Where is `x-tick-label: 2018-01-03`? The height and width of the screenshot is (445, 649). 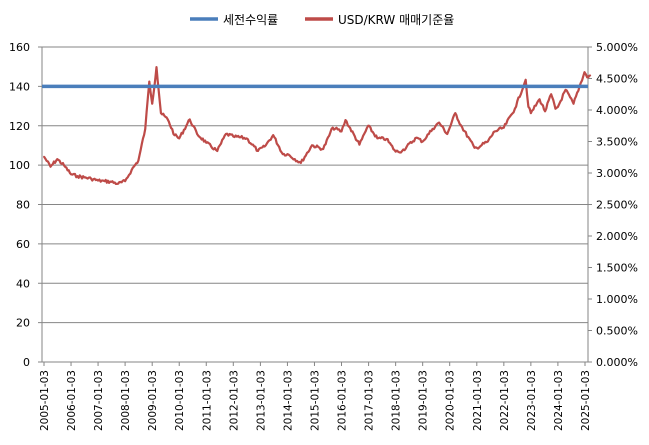 x-tick-label: 2018-01-03 is located at coordinates (397, 400).